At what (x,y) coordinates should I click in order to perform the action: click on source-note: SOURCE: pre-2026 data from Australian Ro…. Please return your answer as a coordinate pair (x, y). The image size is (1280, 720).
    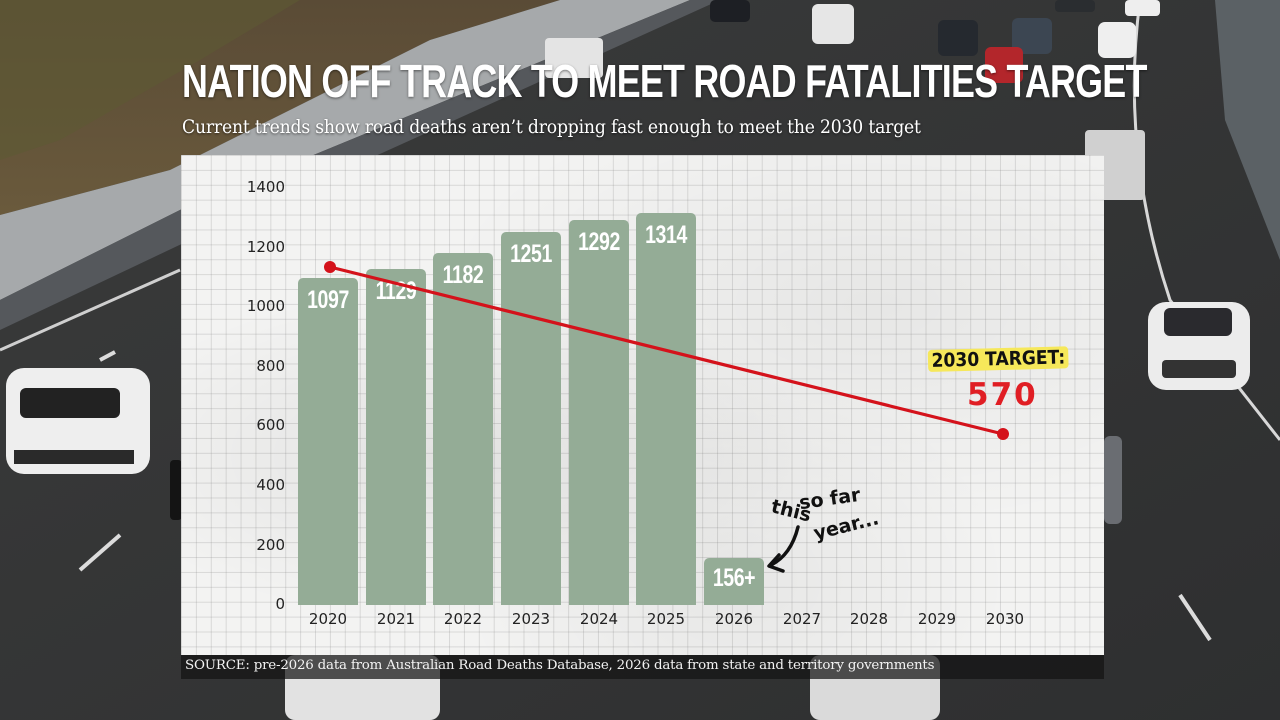
    Looking at the image, I should click on (642, 667).